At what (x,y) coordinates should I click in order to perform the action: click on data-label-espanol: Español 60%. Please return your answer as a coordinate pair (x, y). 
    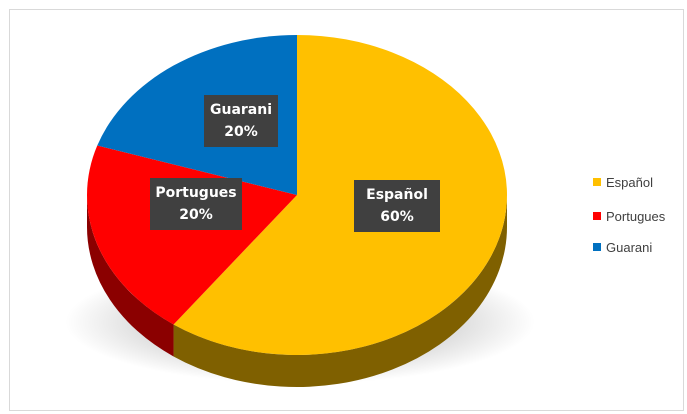
    Looking at the image, I should click on (397, 206).